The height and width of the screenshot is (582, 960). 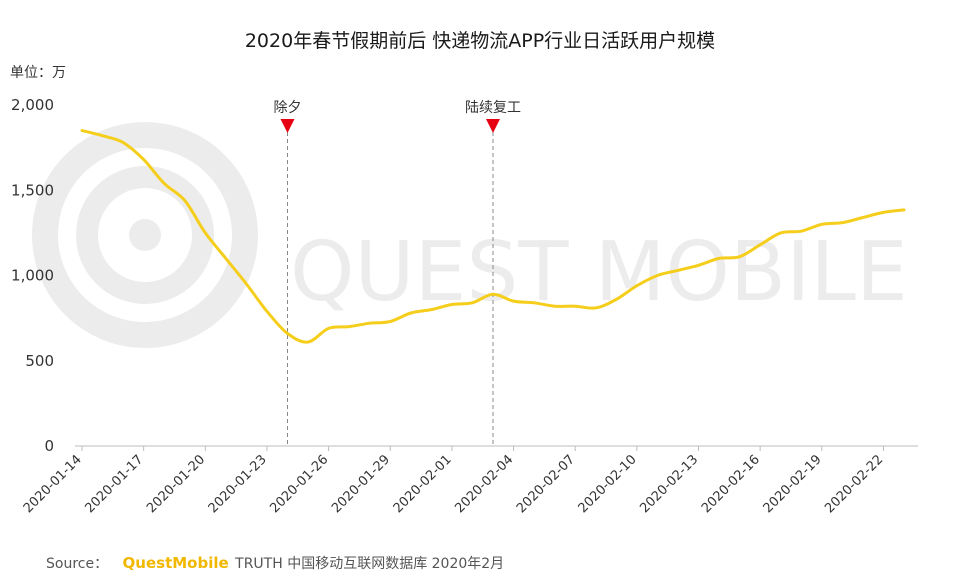 I want to click on y-tick-label: 1,000, so click(x=32, y=276).